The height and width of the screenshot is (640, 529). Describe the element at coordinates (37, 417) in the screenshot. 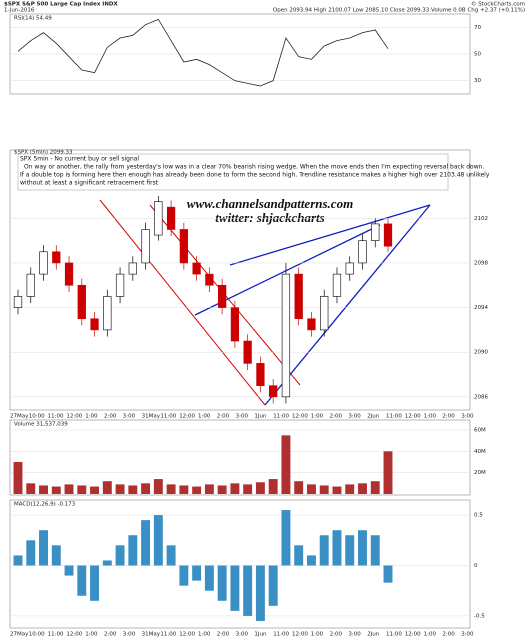

I see `x-tick-label: 10:00` at that location.